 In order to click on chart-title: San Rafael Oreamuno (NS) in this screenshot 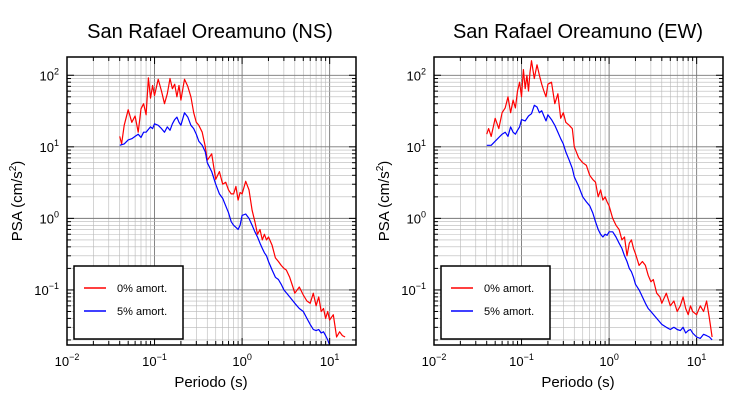, I will do `click(210, 32)`.